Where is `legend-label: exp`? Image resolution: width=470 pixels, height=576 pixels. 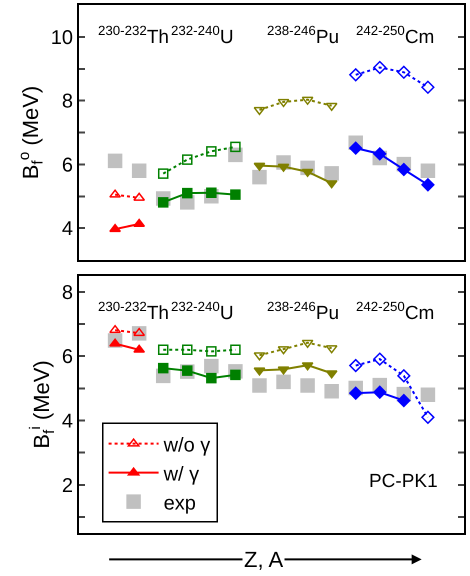 legend-label: exp is located at coordinates (180, 503).